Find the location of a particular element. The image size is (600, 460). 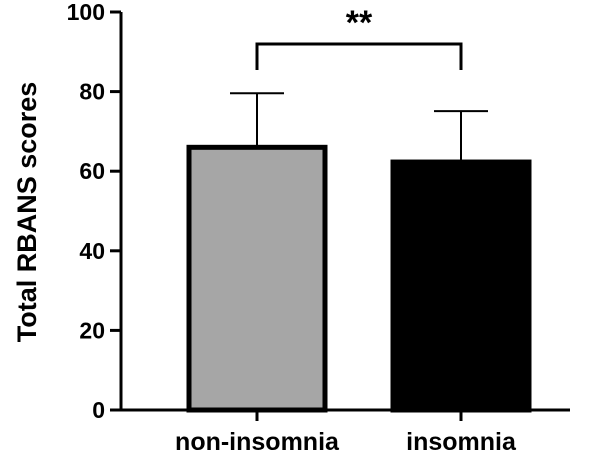

significance-label: ** is located at coordinates (359, 23).